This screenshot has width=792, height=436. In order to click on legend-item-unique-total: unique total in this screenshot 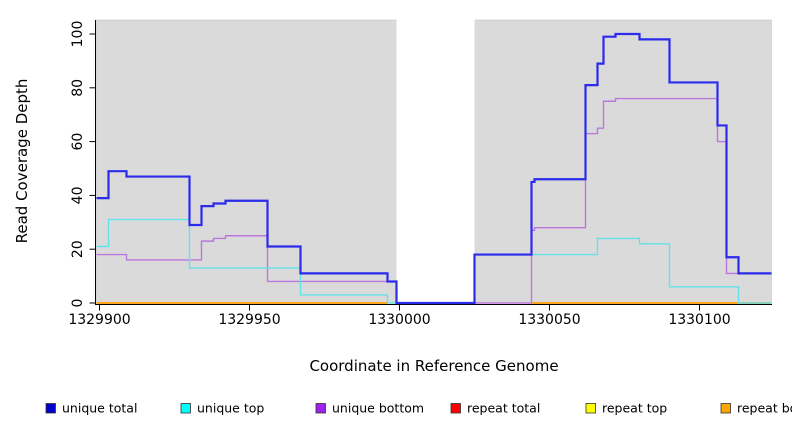, I will do `click(91, 408)`.